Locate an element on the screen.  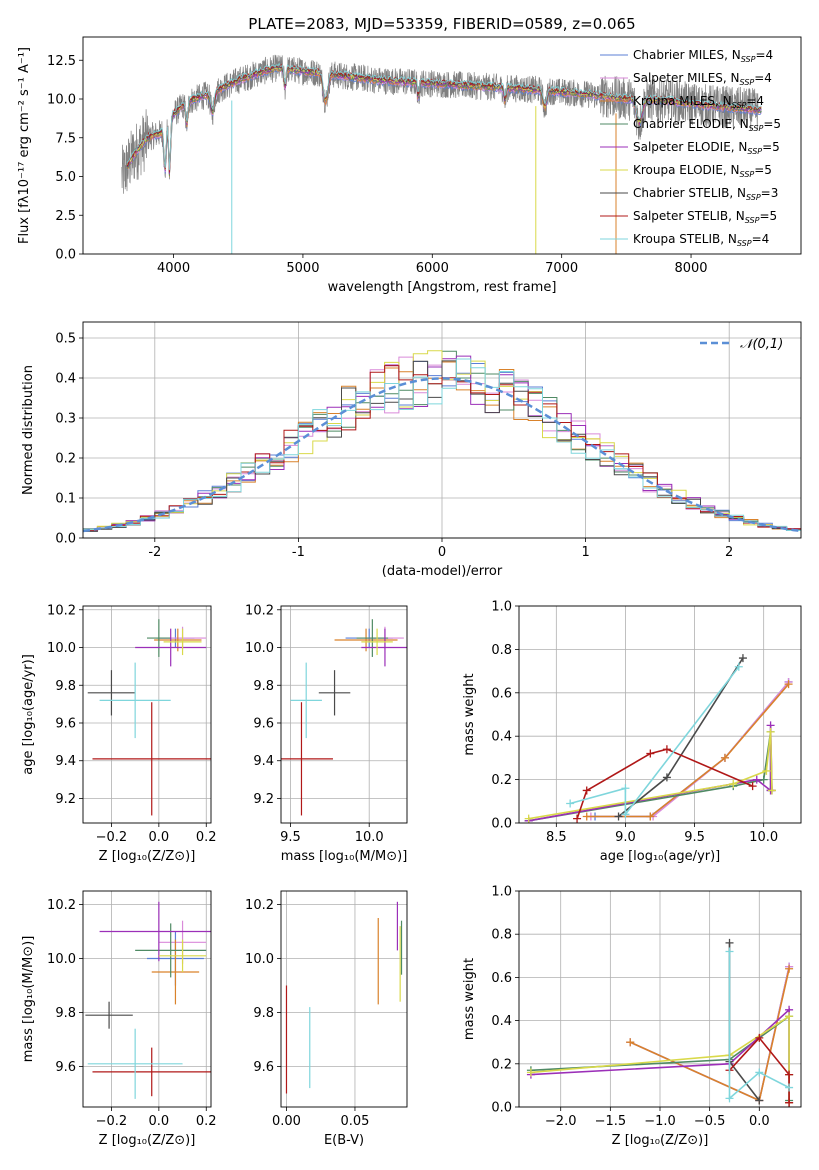
legend-entry: Chabrier MILES, NSSP=4 is located at coordinates (703, 56).